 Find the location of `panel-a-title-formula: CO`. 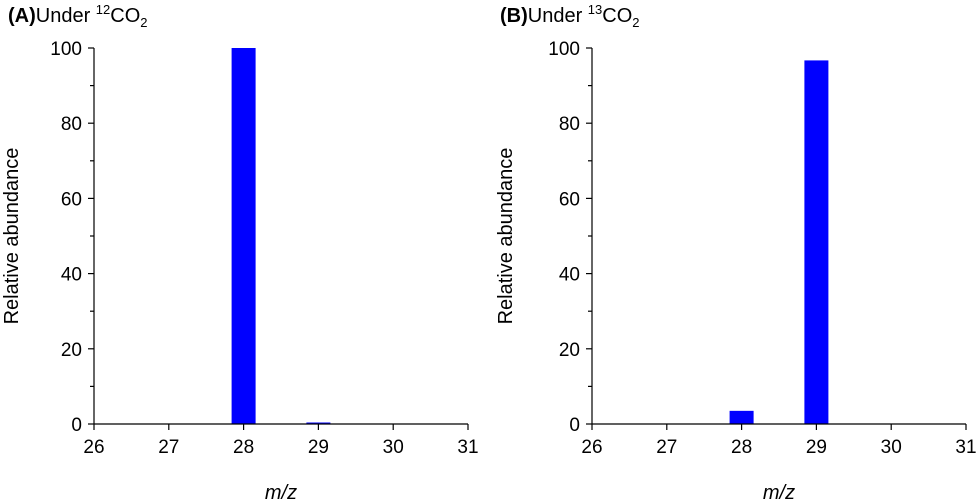

panel-a-title-formula: CO is located at coordinates (125, 16).